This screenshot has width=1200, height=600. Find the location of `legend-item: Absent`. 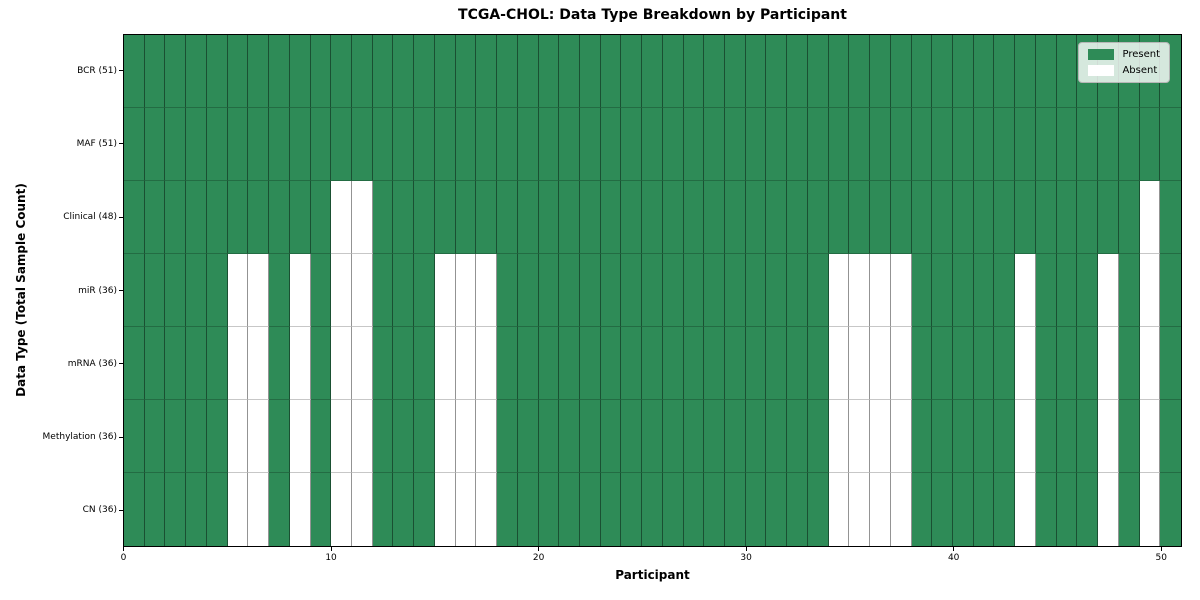

legend-item: Absent is located at coordinates (1124, 70).